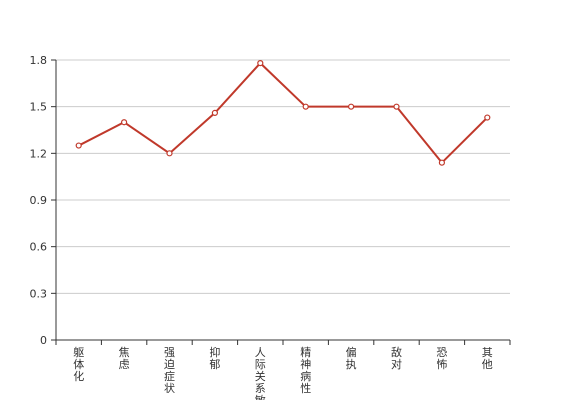  Describe the element at coordinates (78, 364) in the screenshot. I see `x-tick-label: 躯体化` at that location.